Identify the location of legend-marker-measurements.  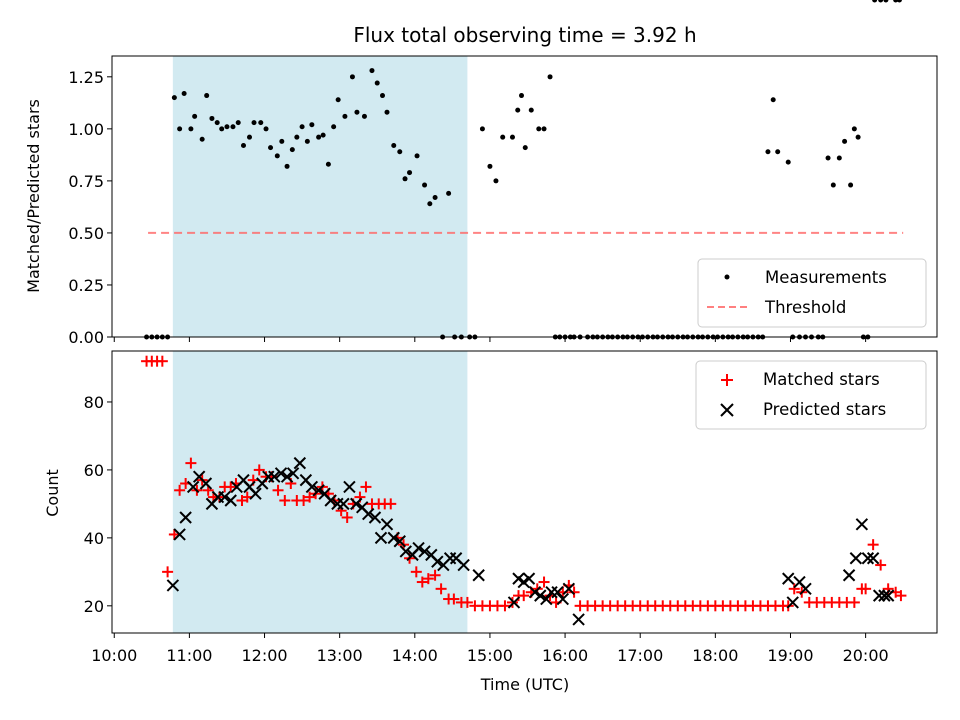
(727, 277).